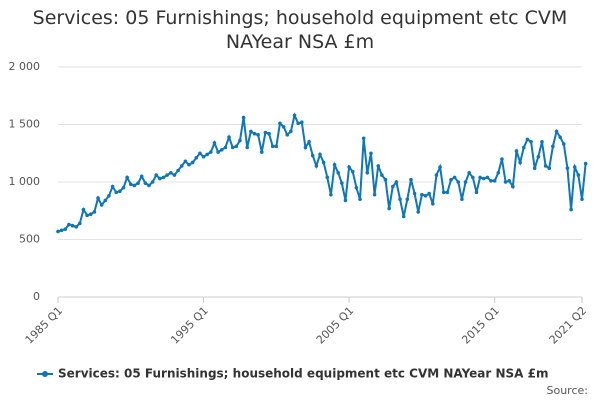  I want to click on x-tick-label: 2015 Q1, so click(480, 325).